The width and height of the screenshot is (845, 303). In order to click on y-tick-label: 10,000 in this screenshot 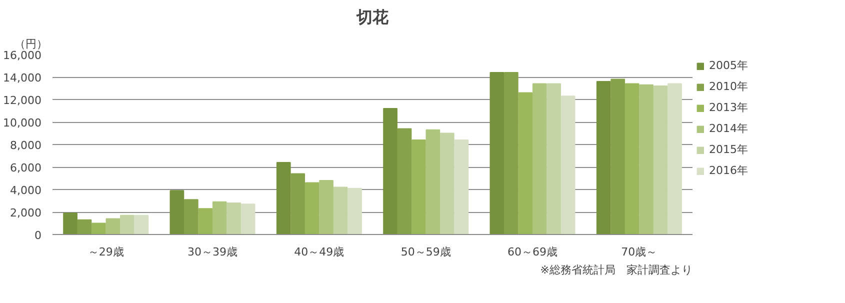, I will do `click(22, 123)`.